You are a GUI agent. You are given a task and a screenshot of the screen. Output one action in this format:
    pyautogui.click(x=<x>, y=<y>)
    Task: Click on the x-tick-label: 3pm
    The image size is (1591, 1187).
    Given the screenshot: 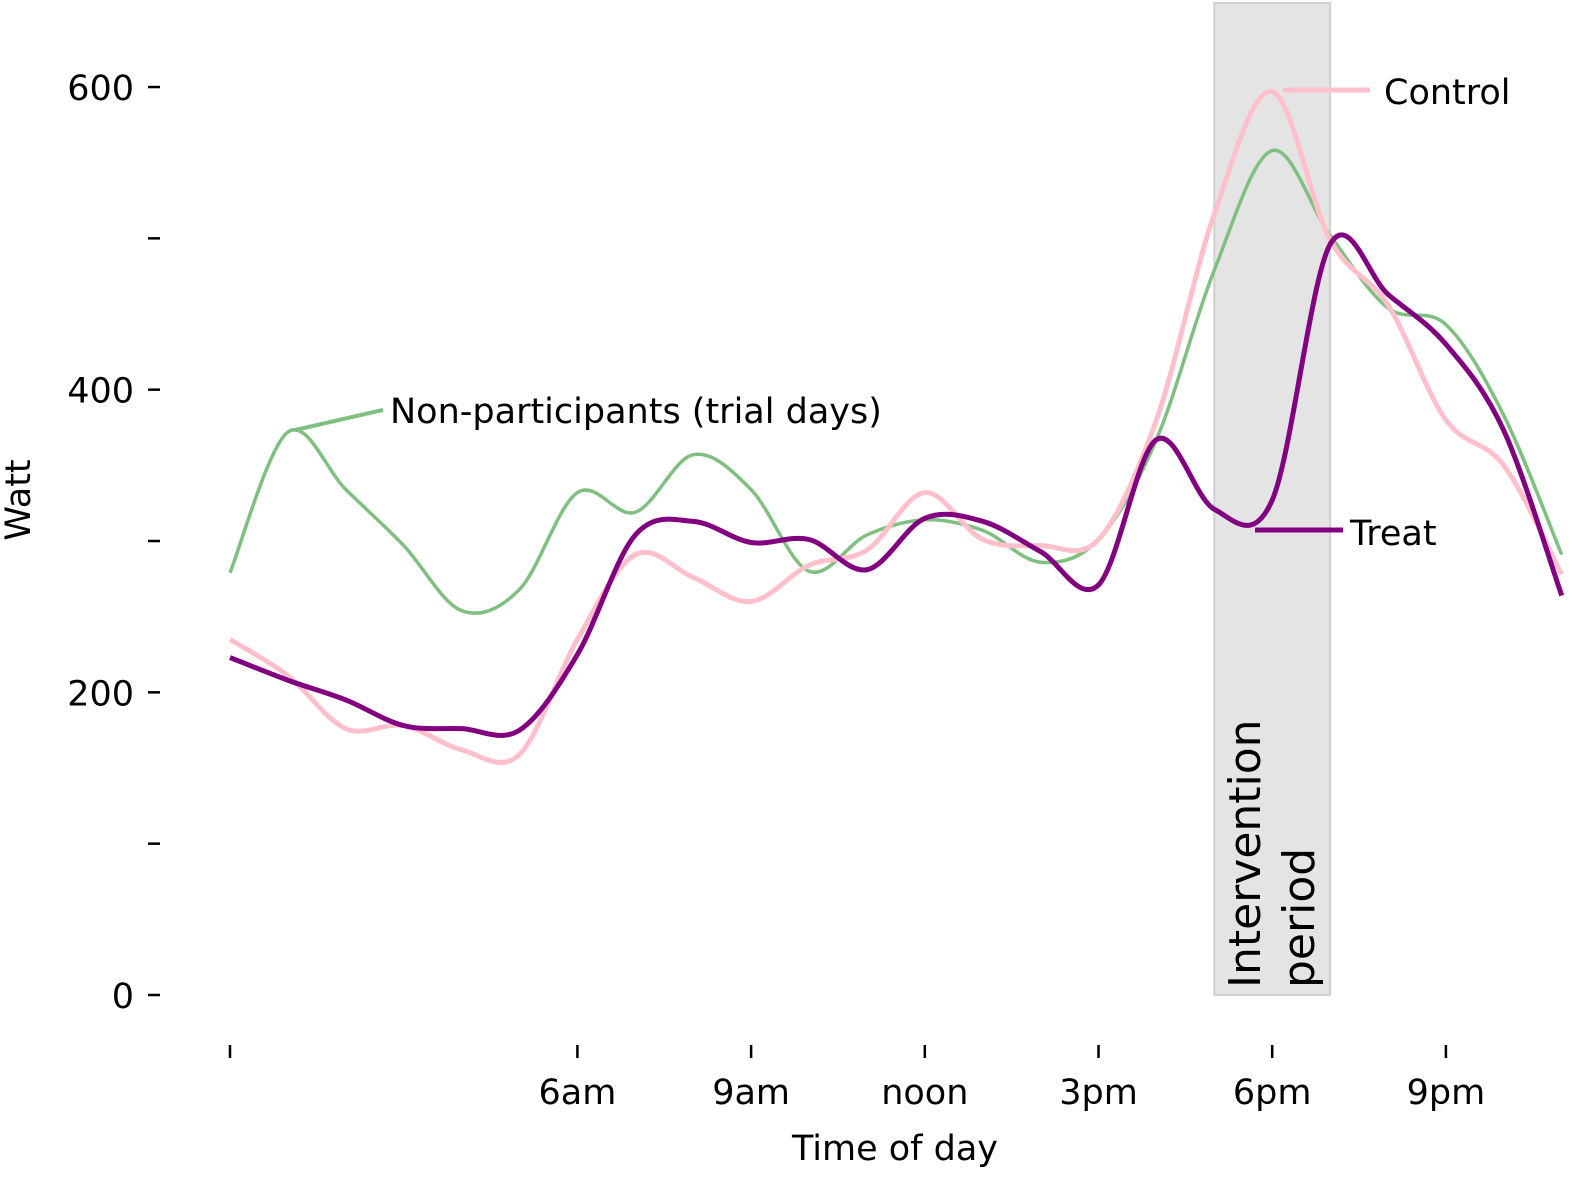 What is the action you would take?
    pyautogui.click(x=1098, y=1093)
    